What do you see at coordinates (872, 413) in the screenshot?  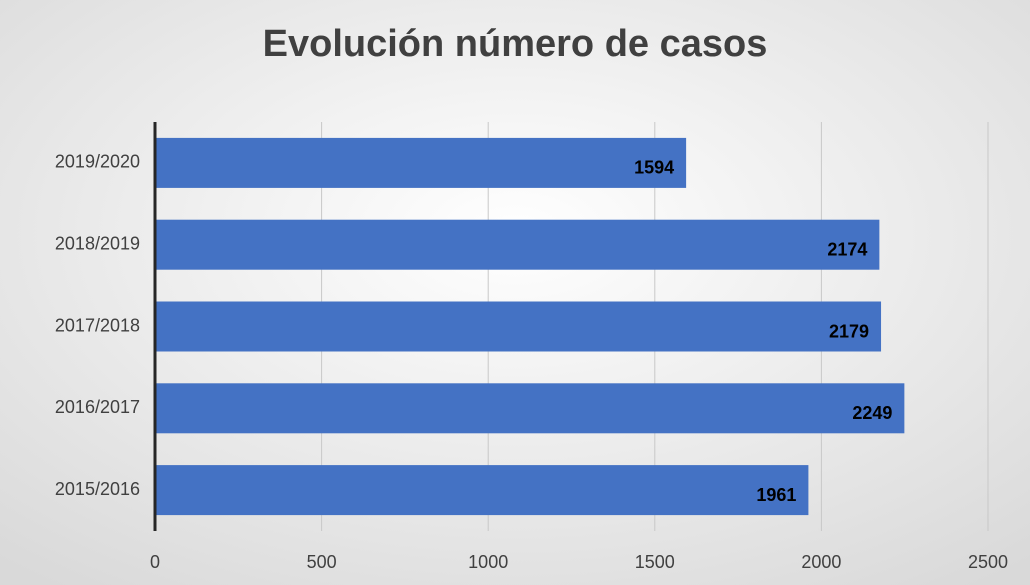 I see `data-label: 2249` at bounding box center [872, 413].